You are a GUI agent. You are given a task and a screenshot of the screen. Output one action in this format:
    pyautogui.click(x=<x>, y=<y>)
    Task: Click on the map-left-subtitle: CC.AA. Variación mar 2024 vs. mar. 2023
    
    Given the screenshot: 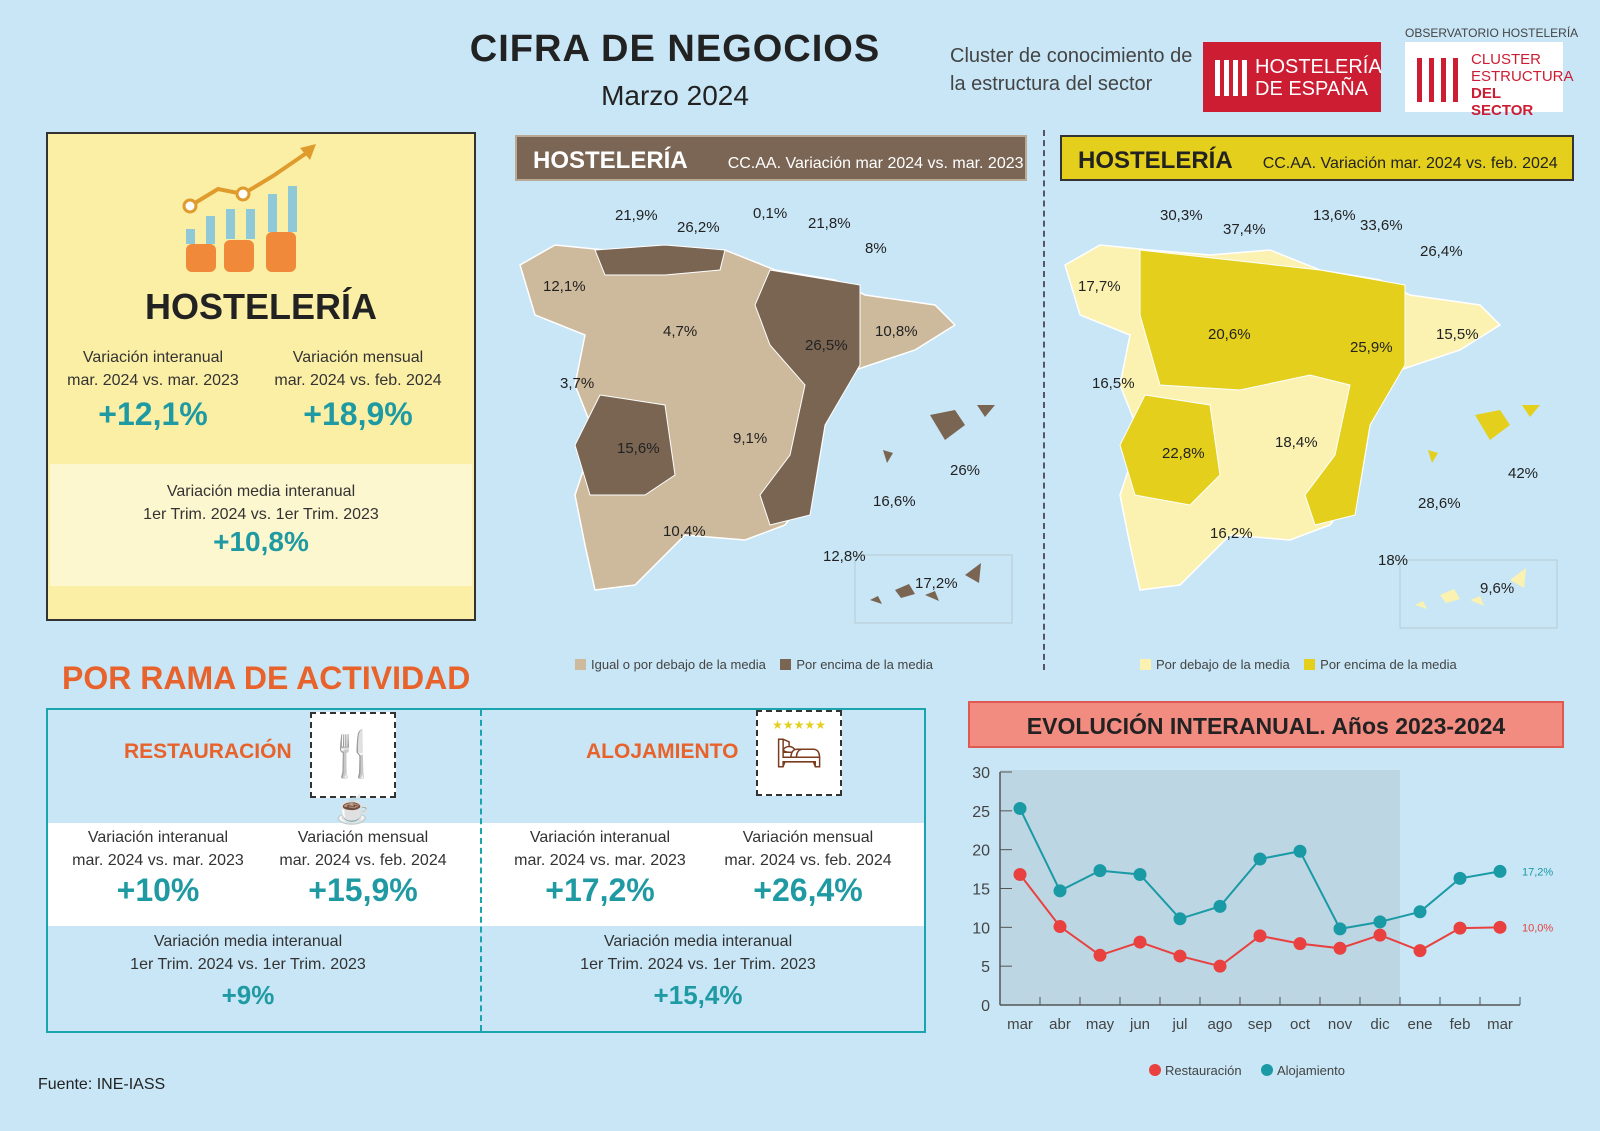 What is the action you would take?
    pyautogui.click(x=875, y=163)
    